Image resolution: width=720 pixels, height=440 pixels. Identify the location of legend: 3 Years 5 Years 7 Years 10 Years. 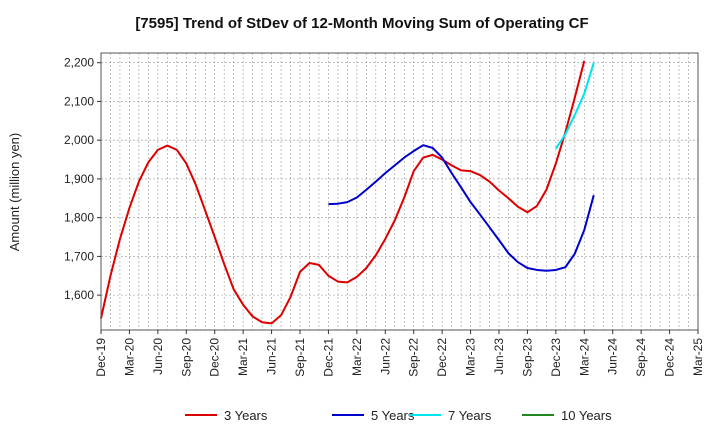
(398, 415).